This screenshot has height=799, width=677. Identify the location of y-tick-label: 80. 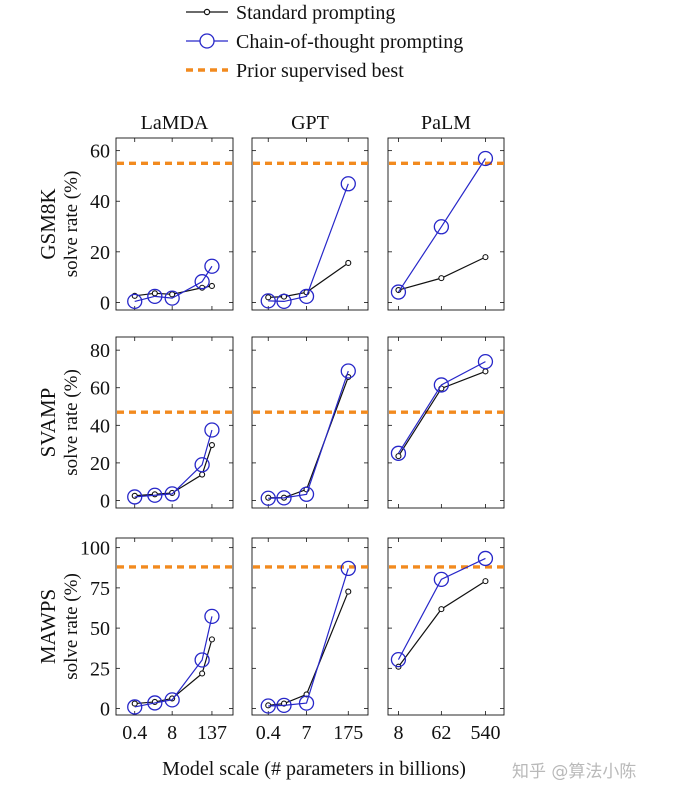
(100, 351).